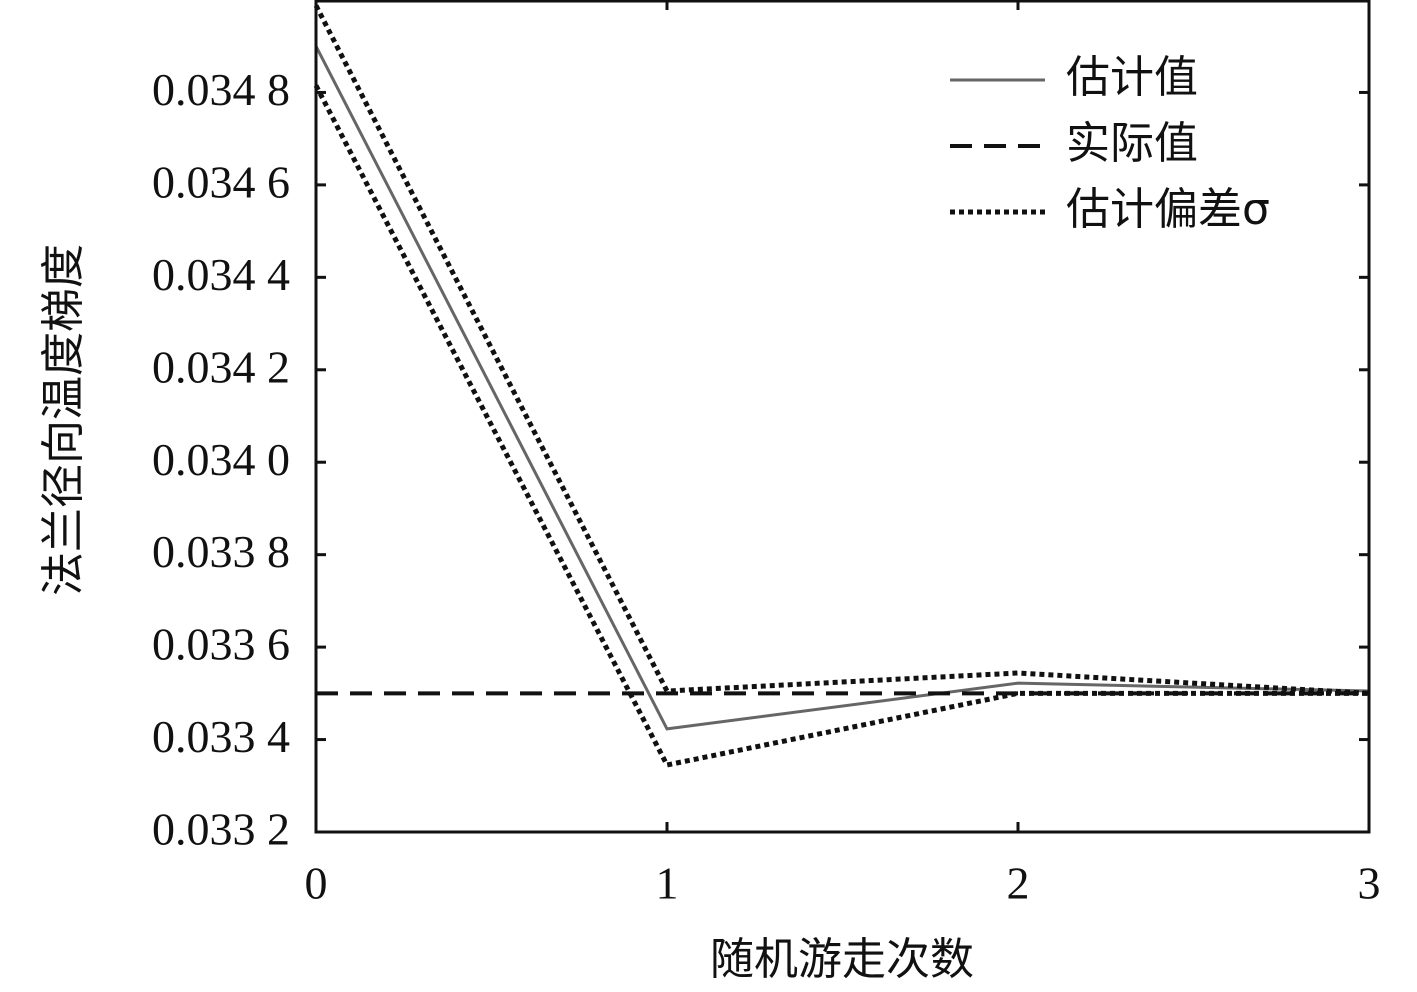  Describe the element at coordinates (221, 89) in the screenshot. I see `y-tick-label: 0.034 8` at that location.